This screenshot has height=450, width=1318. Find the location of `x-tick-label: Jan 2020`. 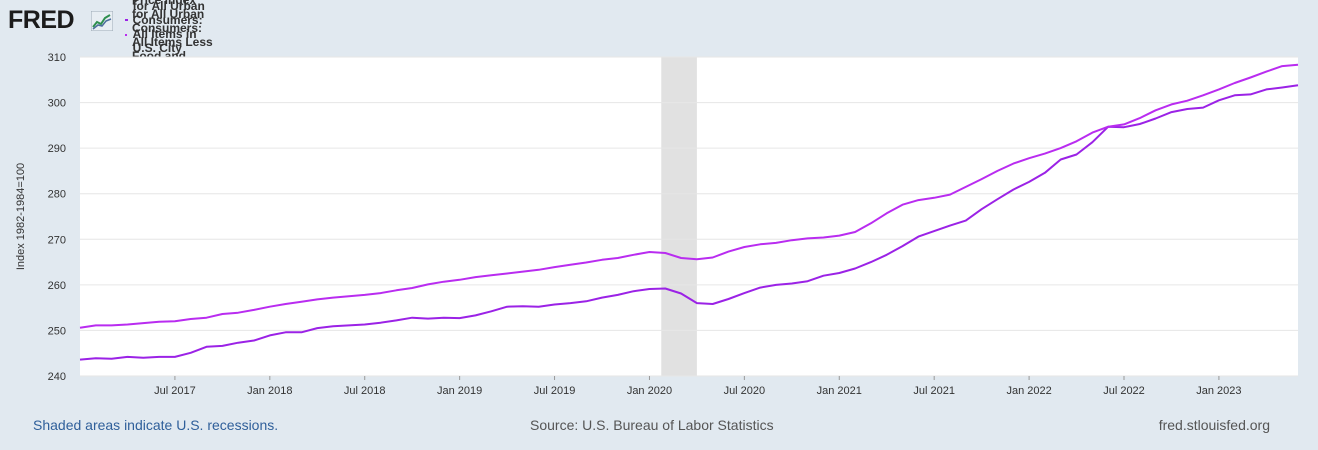

x-tick-label: Jan 2020 is located at coordinates (649, 391).